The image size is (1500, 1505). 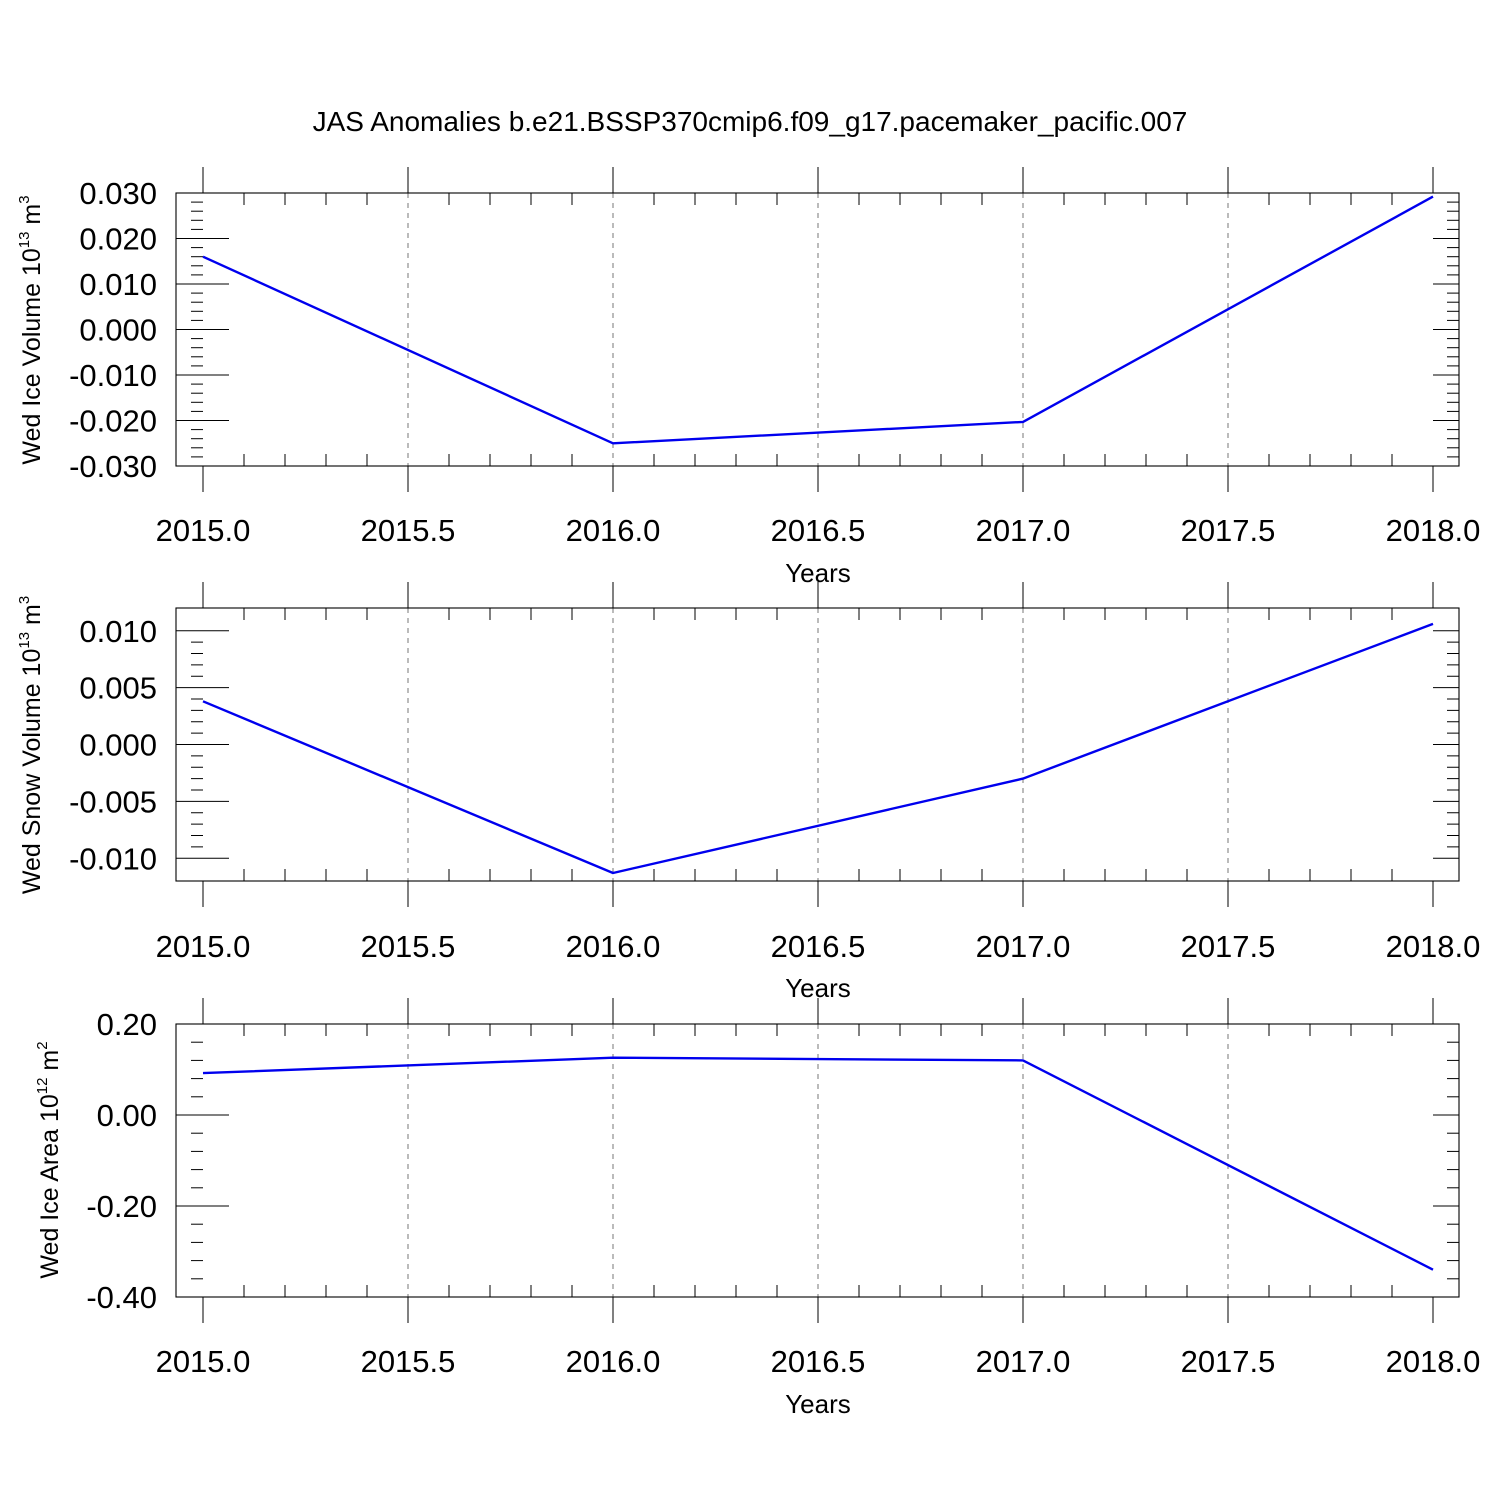 I want to click on y-tick-label: 0.030, so click(x=118, y=193).